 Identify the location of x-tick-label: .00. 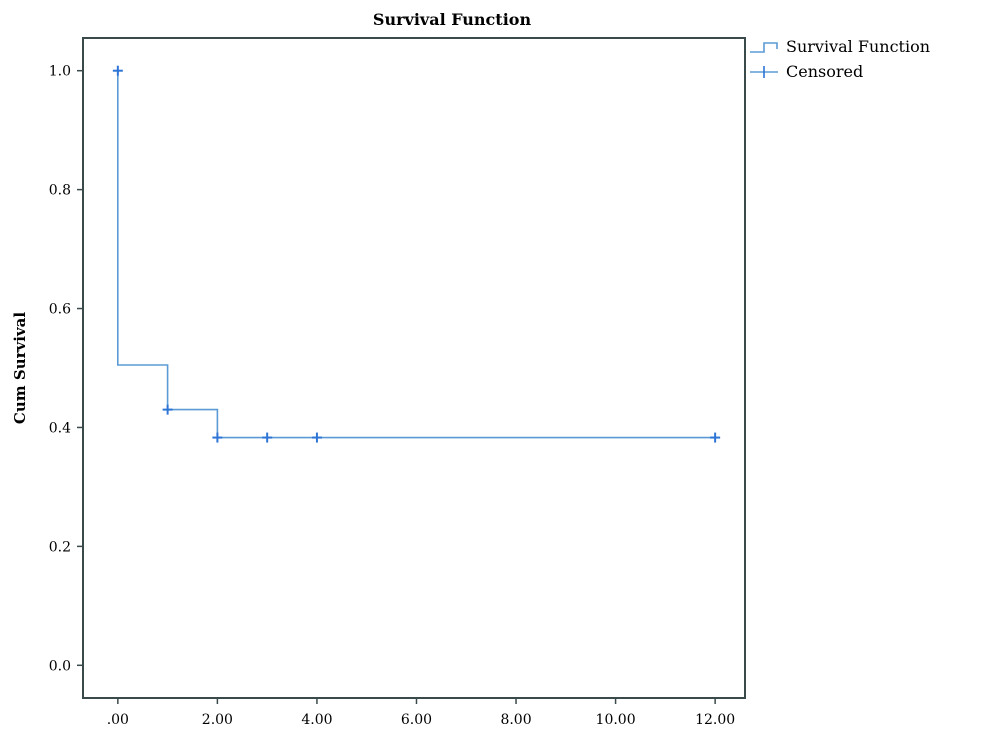
(118, 720).